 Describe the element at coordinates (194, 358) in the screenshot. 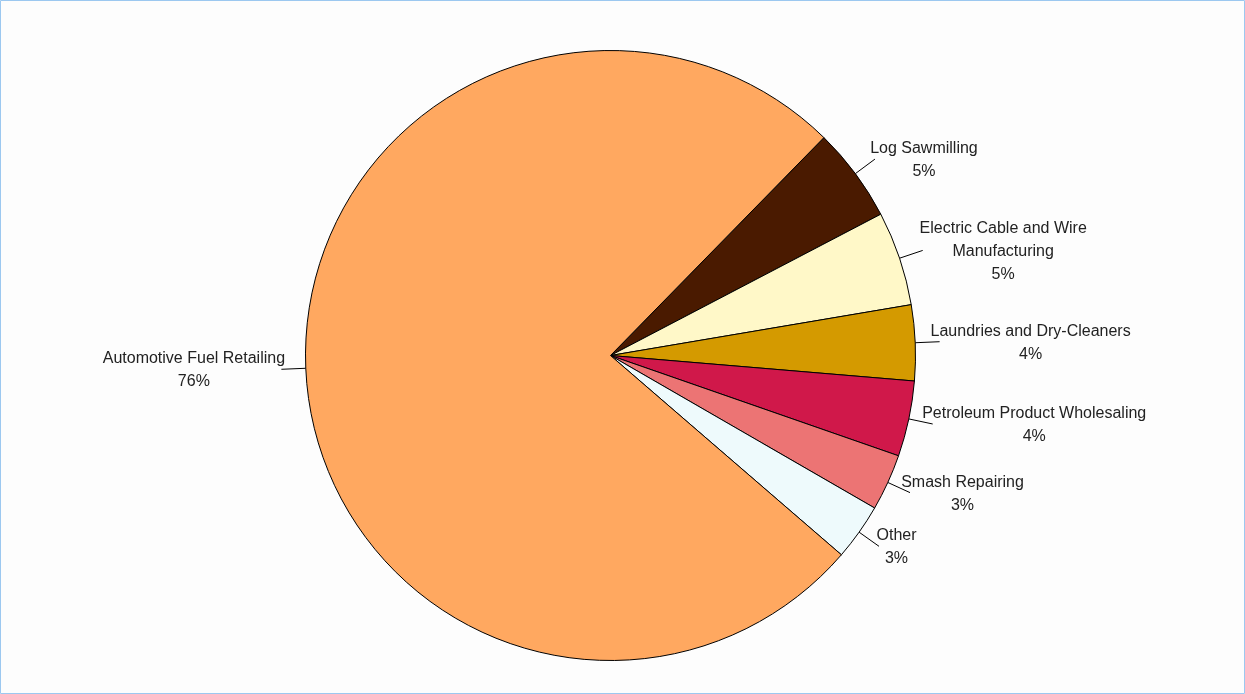

I see `slice-label: Automotive Fuel Retailing` at that location.